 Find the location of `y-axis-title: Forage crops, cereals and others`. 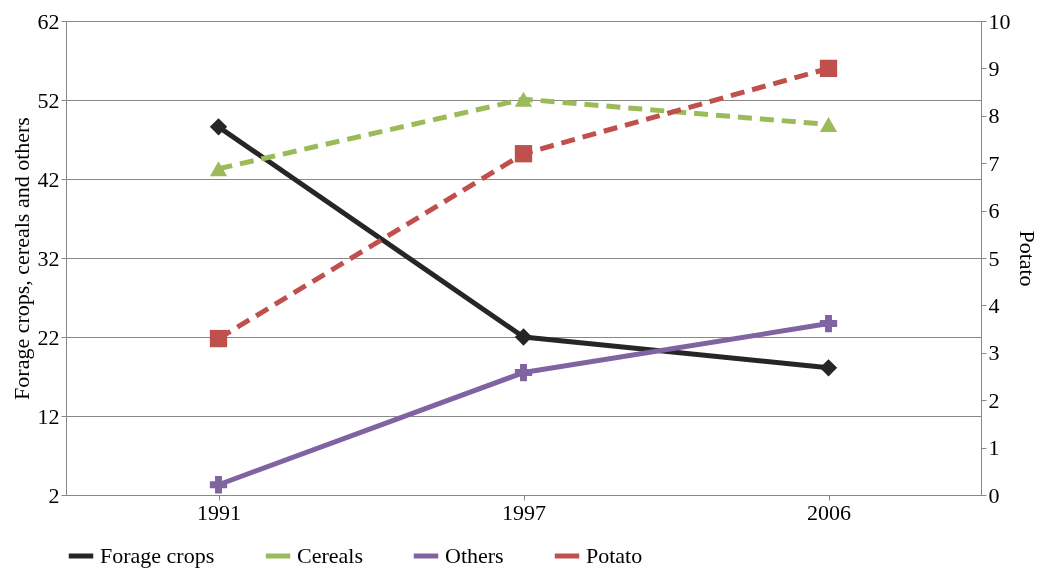

y-axis-title: Forage crops, cereals and others is located at coordinates (21, 258).